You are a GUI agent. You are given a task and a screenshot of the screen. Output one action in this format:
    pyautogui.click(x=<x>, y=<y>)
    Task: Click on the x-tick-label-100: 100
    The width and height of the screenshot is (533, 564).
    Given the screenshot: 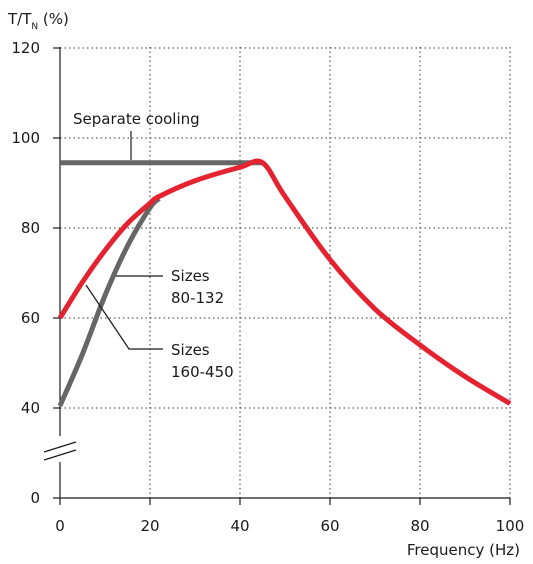 What is the action you would take?
    pyautogui.click(x=510, y=526)
    